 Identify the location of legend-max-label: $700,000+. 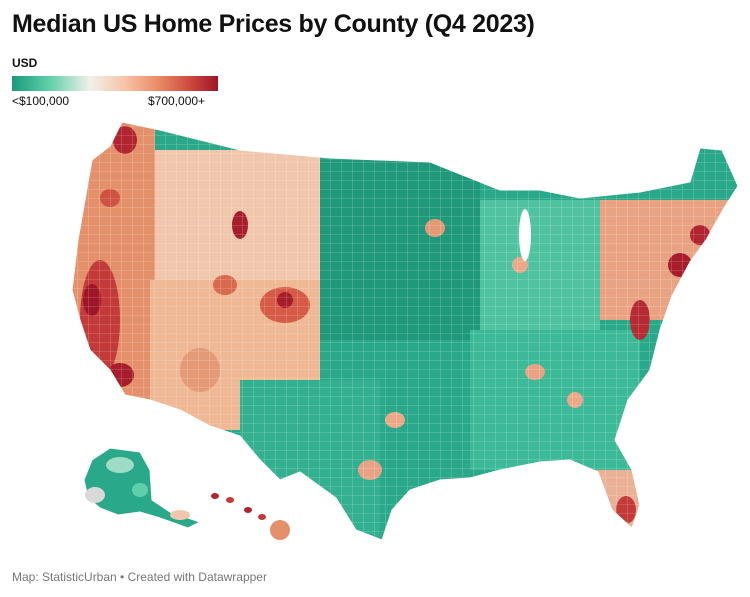
(177, 101).